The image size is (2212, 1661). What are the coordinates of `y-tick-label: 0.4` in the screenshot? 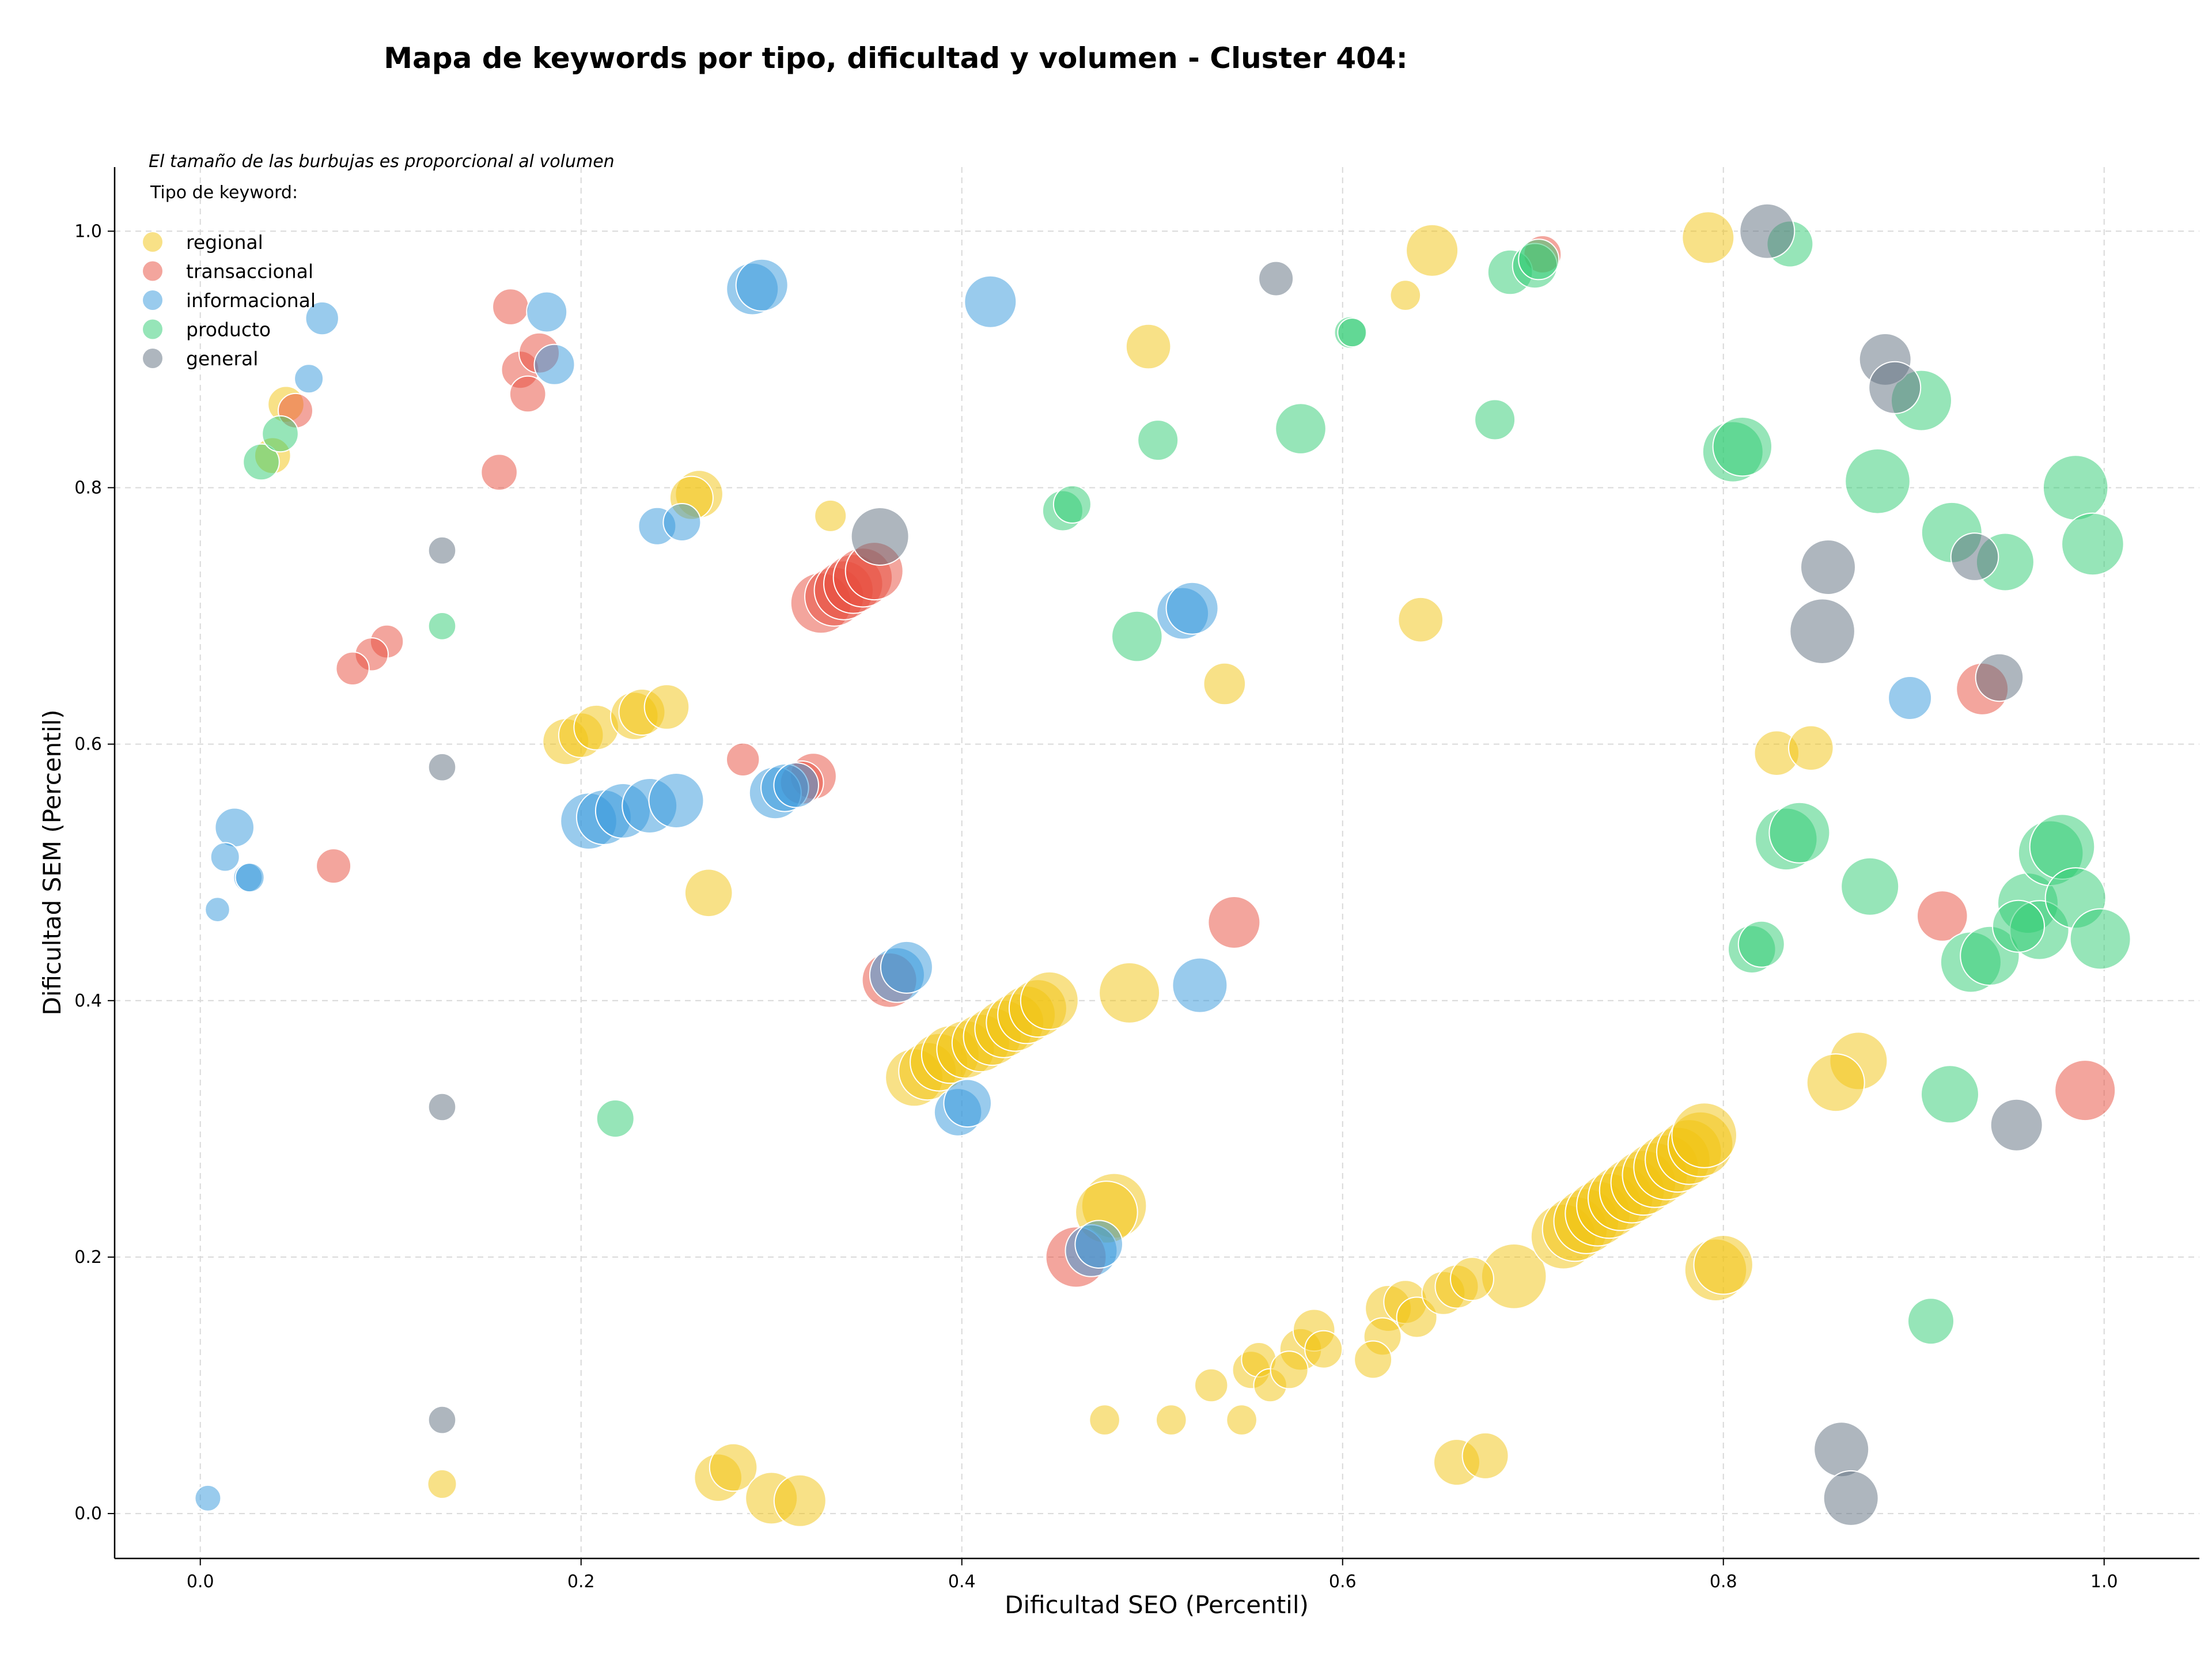 It's located at (88, 1001).